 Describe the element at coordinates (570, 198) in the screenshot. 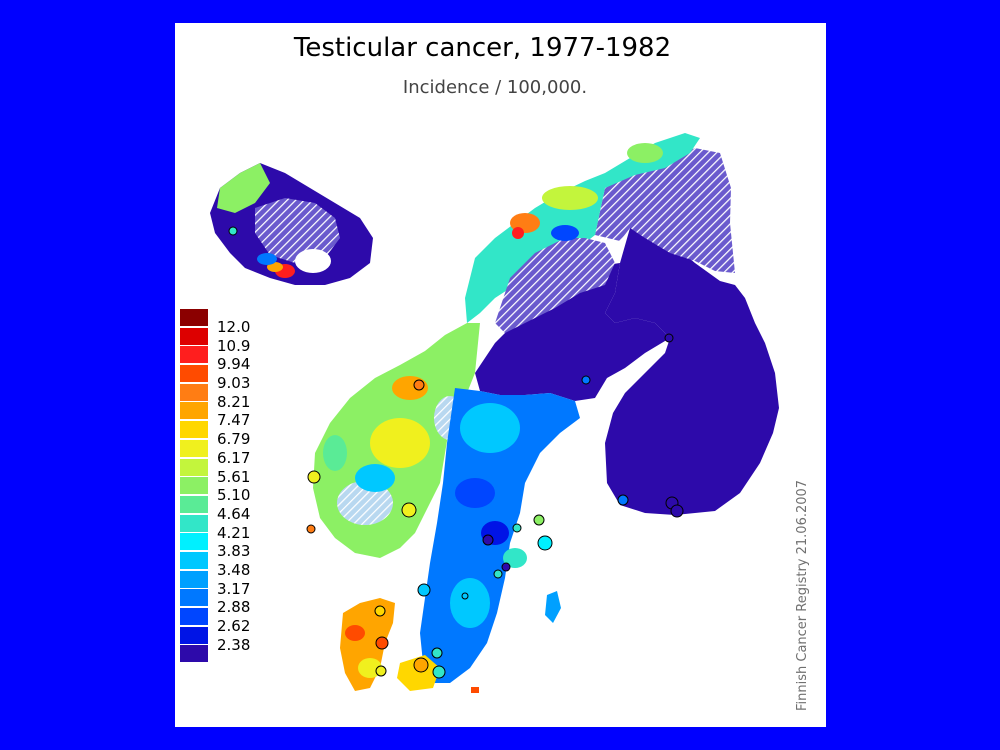

I see `north-norway-yellow` at that location.